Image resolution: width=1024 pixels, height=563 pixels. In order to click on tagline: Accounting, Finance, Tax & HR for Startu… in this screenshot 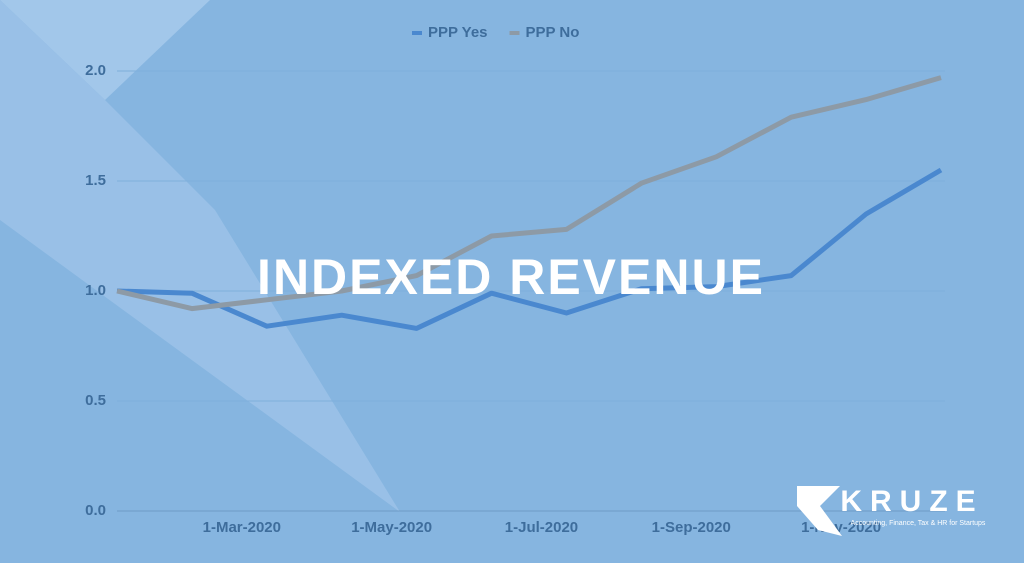, I will do `click(918, 523)`.